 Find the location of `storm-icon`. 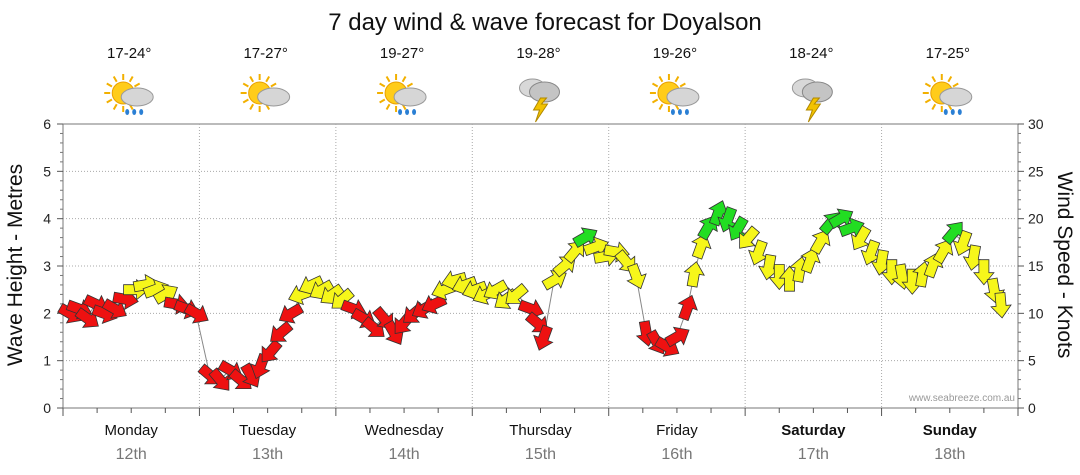

storm-icon is located at coordinates (539, 100).